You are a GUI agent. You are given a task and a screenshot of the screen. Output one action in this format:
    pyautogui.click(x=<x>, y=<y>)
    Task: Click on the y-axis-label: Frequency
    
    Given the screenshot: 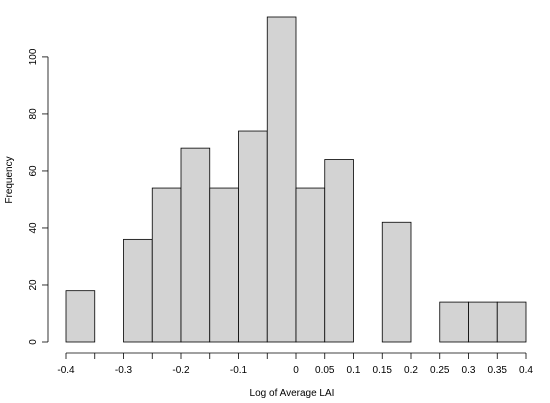 What is the action you would take?
    pyautogui.click(x=9, y=179)
    